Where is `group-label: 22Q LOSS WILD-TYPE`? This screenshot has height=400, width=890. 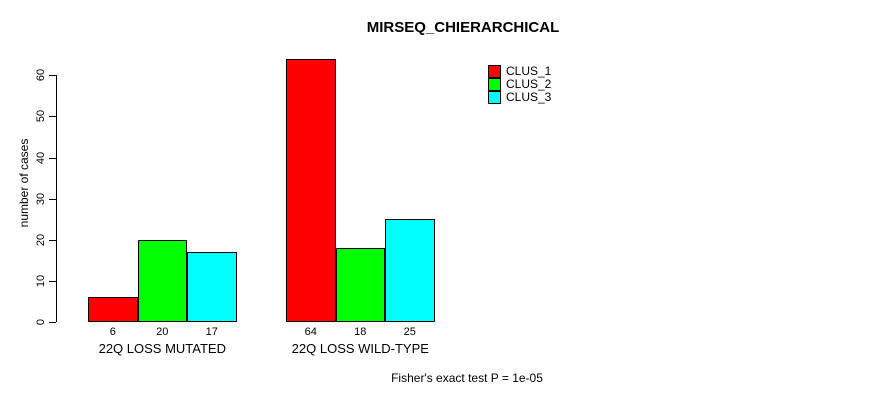 group-label: 22Q LOSS WILD-TYPE is located at coordinates (360, 348).